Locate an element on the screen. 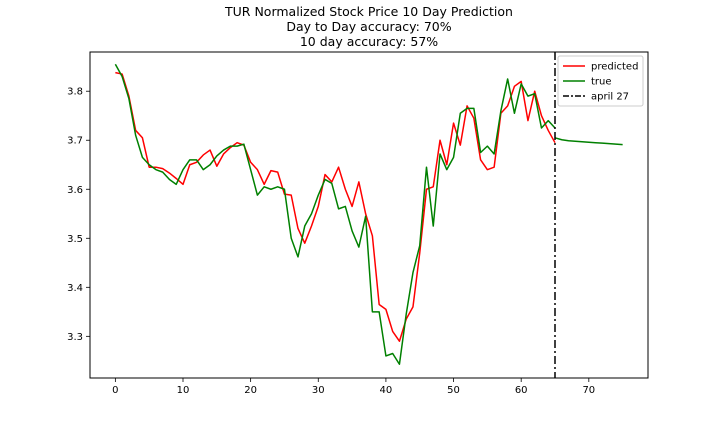  x-tick-label: 10 is located at coordinates (183, 390).